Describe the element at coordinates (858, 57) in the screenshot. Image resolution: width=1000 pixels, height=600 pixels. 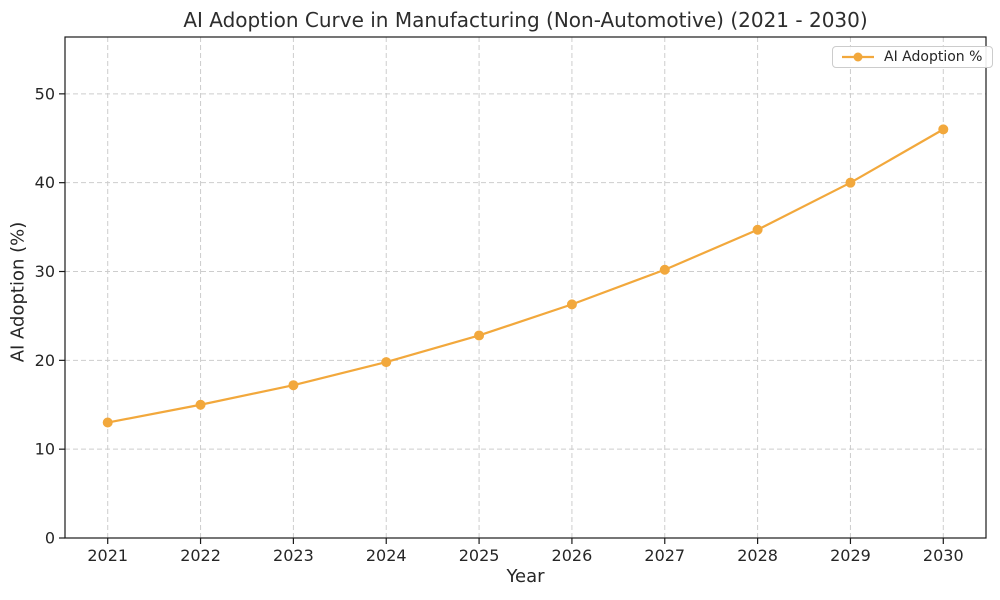
I see `legend-line-marker-icon` at that location.